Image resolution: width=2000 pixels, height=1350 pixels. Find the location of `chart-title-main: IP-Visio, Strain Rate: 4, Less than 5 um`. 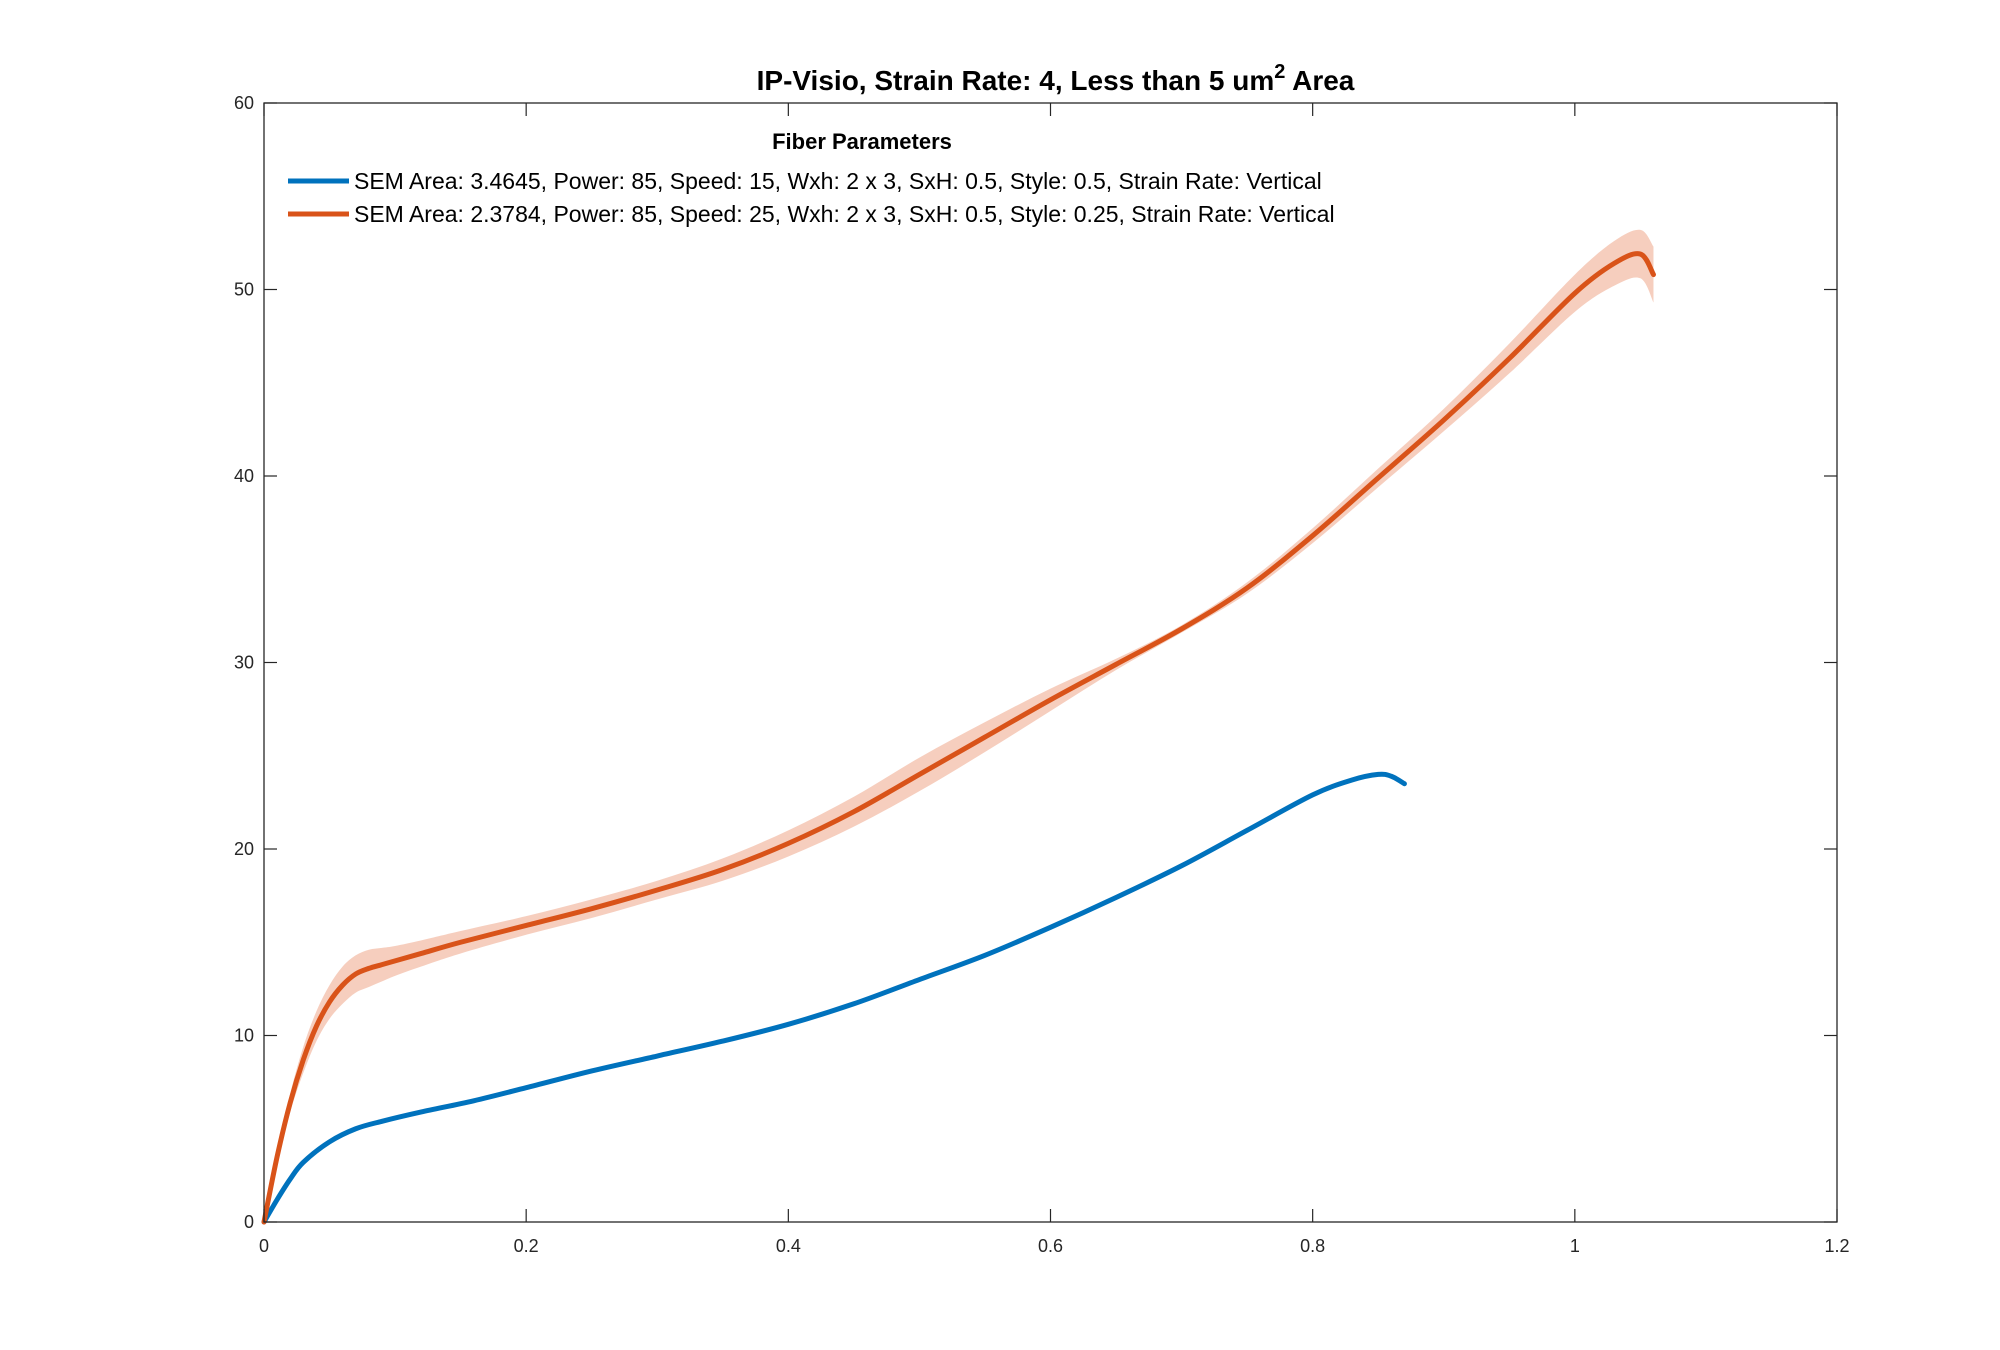

chart-title-main: IP-Visio, Strain Rate: 4, Less than 5 um is located at coordinates (1016, 80).